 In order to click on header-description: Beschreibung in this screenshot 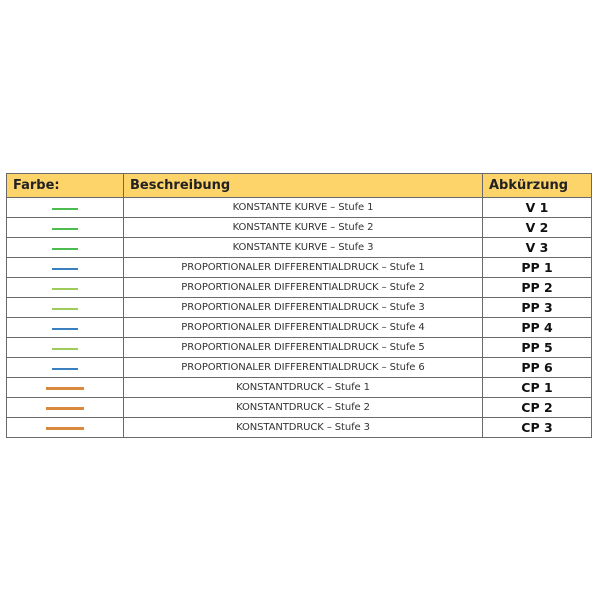, I will do `click(303, 185)`.